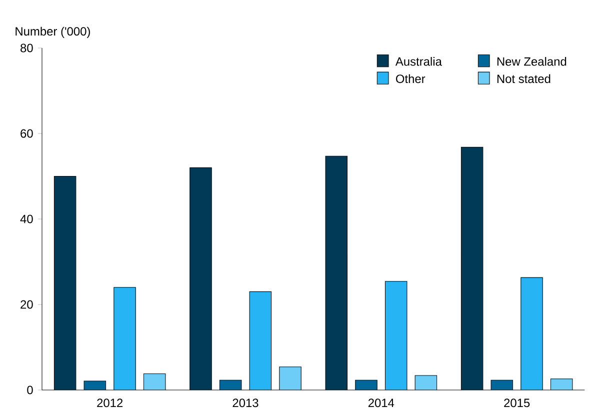  I want to click on legend-label: Not stated, so click(523, 79).